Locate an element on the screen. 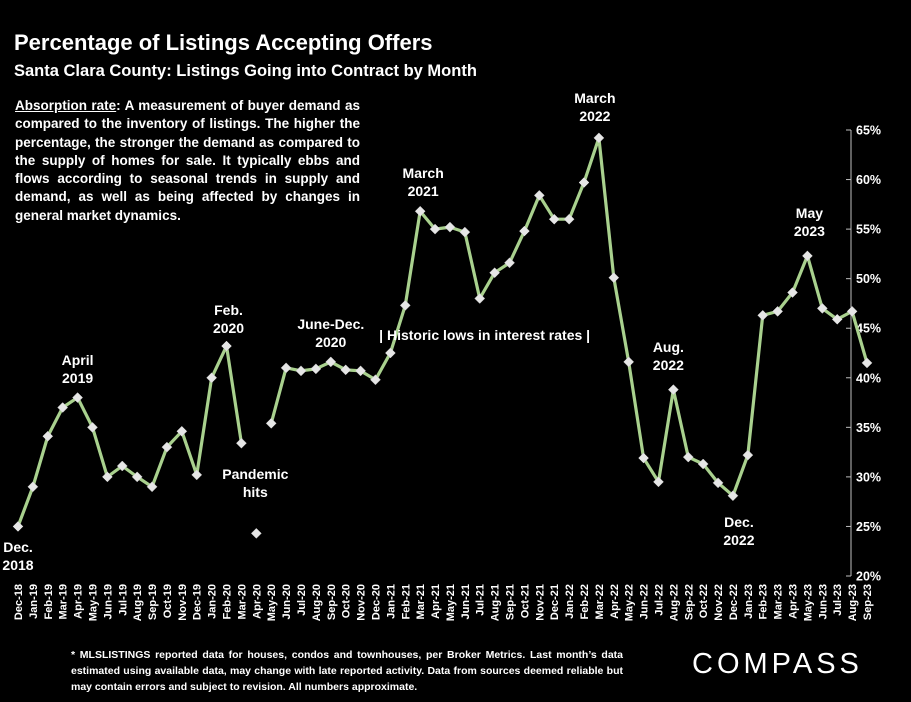  annotation-label: Aug. is located at coordinates (668, 347).